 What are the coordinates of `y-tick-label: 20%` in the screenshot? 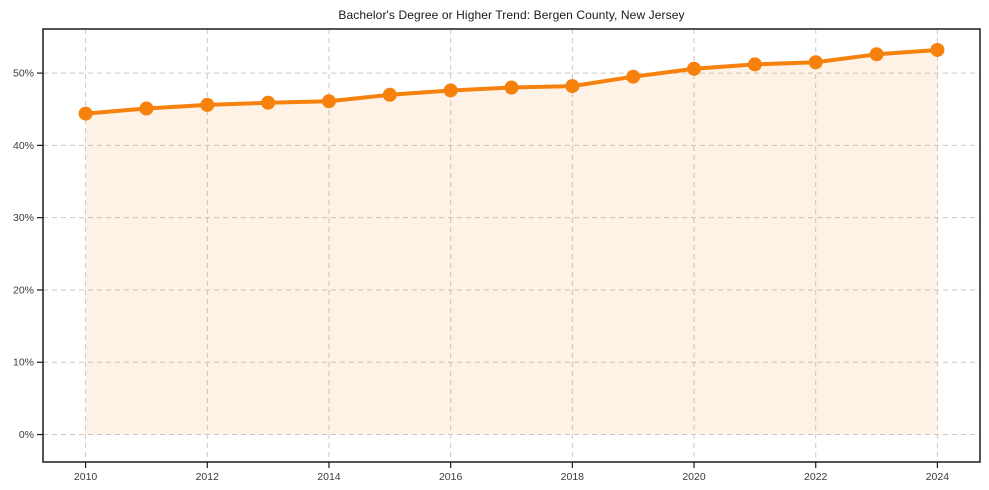 It's located at (23, 290).